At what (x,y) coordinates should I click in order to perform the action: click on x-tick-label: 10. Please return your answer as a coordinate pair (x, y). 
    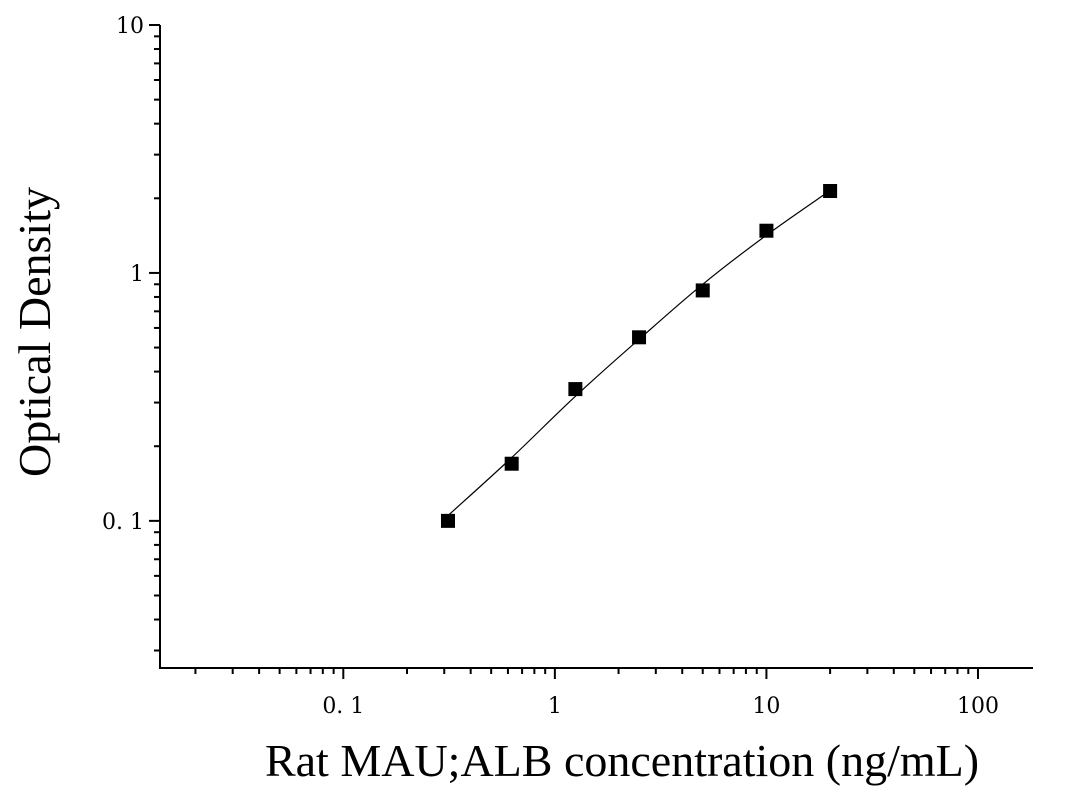
    Looking at the image, I should click on (766, 706).